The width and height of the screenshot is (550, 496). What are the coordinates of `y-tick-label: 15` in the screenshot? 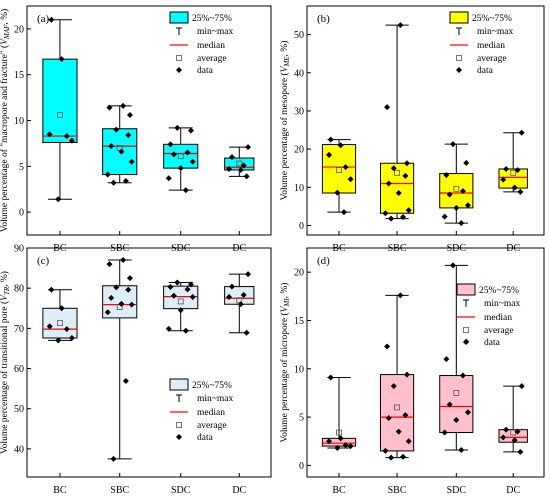 It's located at (19, 75).